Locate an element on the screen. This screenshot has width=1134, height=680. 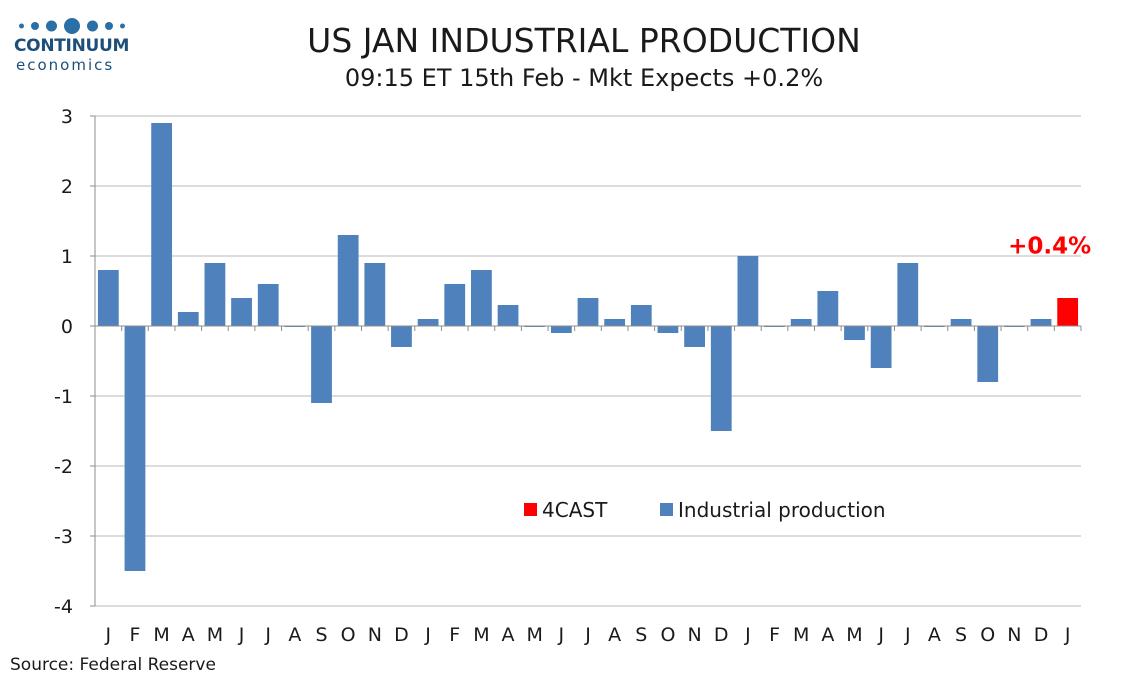
y-tick-label: -3 is located at coordinates (63, 537).